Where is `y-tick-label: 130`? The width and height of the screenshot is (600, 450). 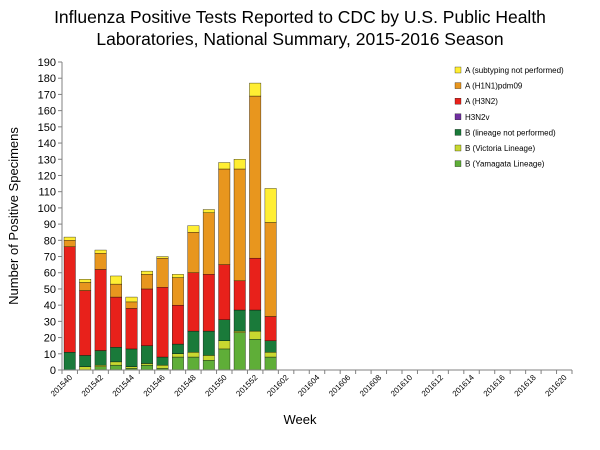
y-tick-label: 130 is located at coordinates (47, 160).